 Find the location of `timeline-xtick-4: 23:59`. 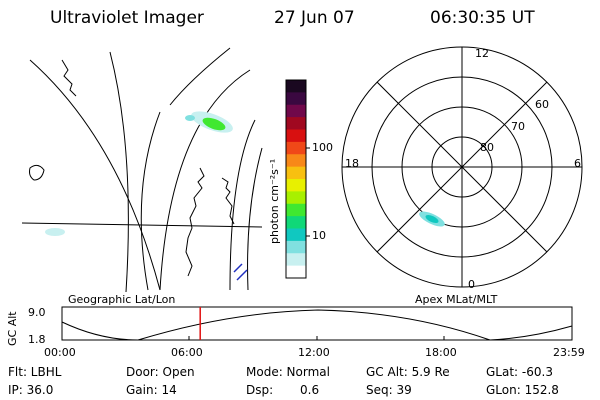

timeline-xtick-4: 23:59 is located at coordinates (569, 352).